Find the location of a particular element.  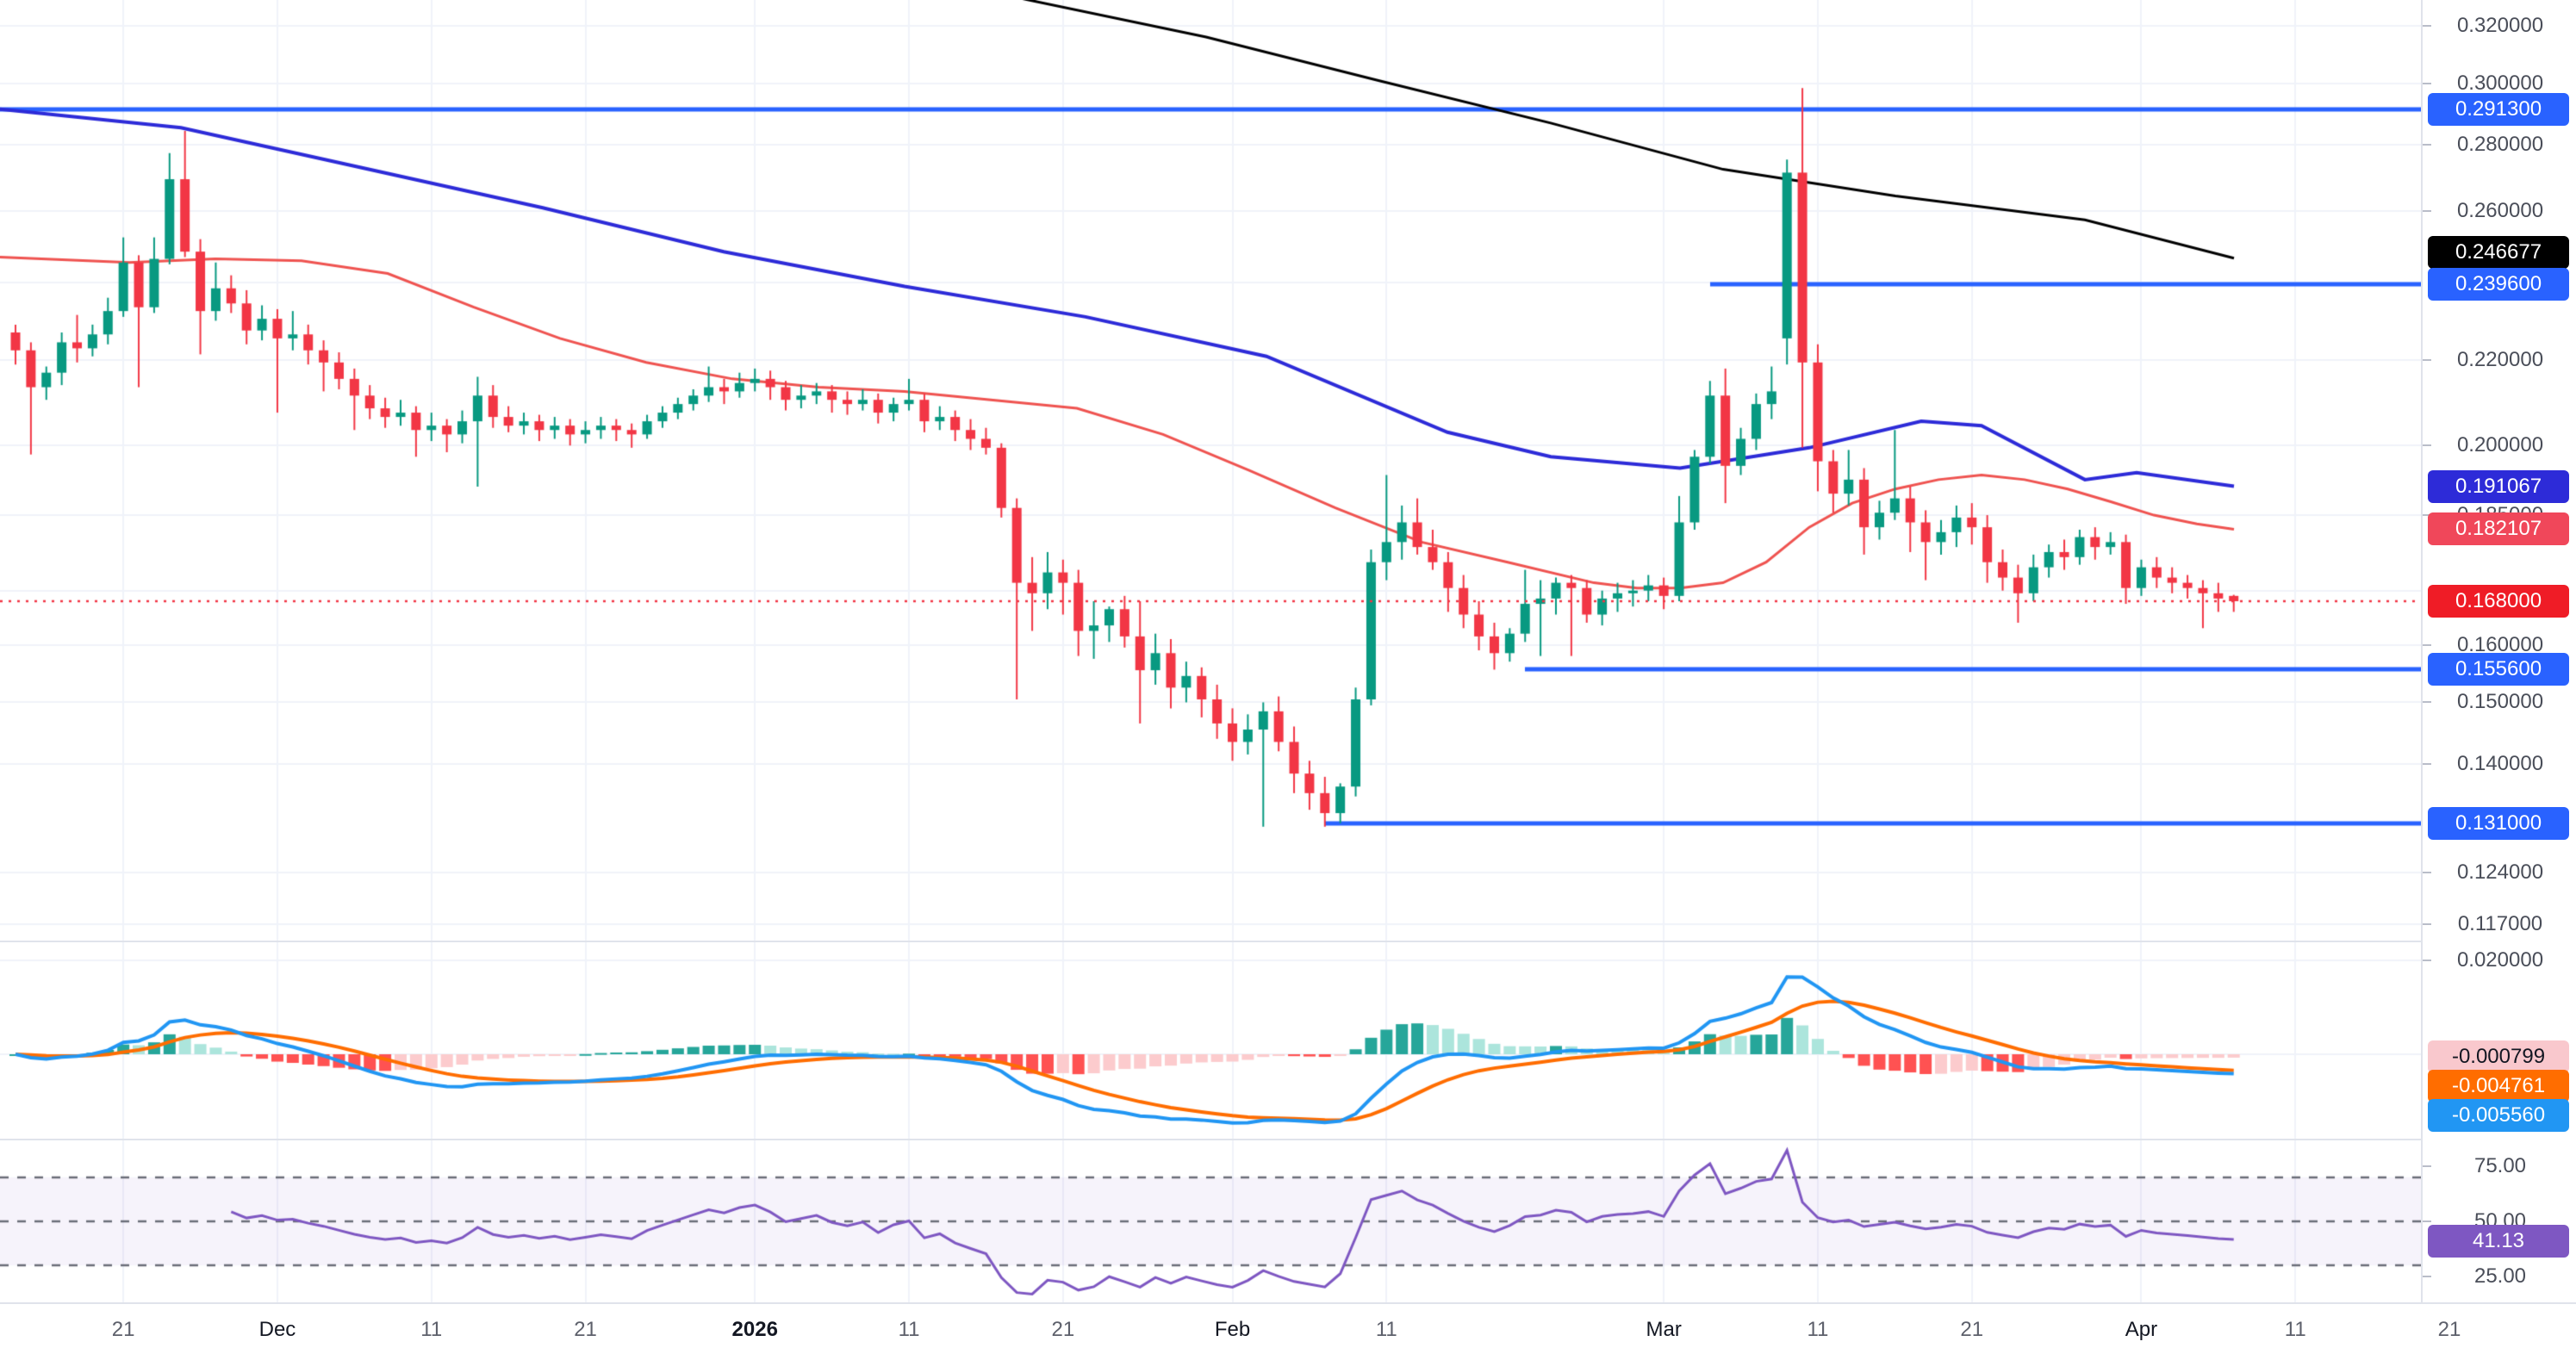

rsi-axis-label: 75.00 is located at coordinates (2500, 1165).